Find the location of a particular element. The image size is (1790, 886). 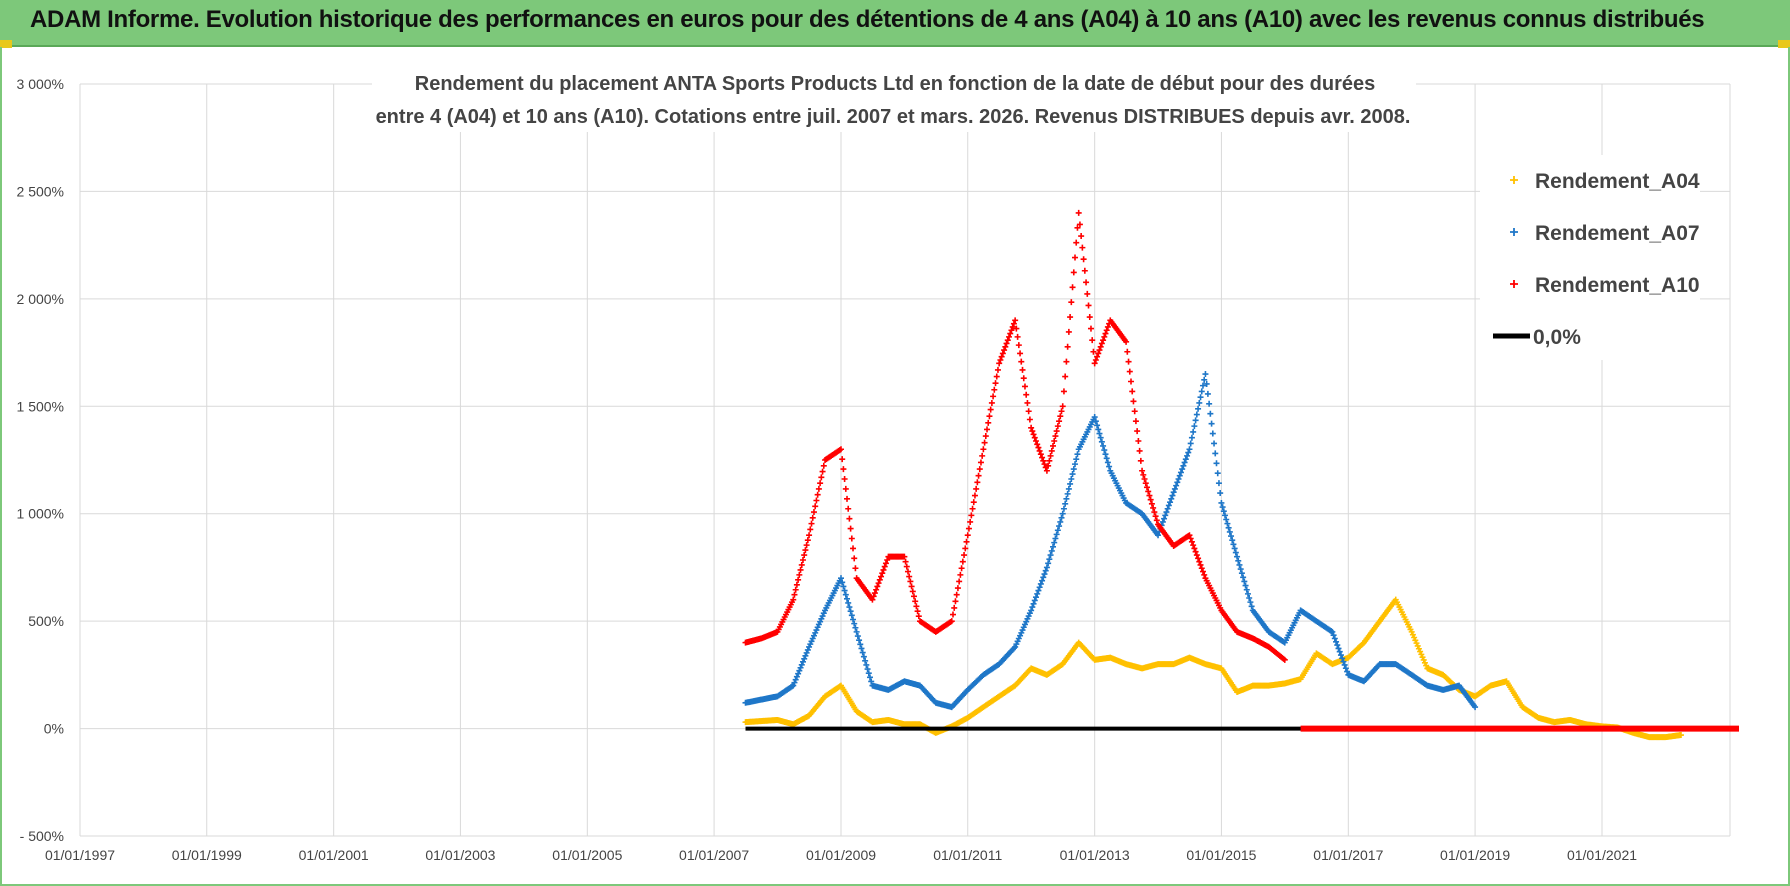

y-tick-label: 2 500% is located at coordinates (40, 191).